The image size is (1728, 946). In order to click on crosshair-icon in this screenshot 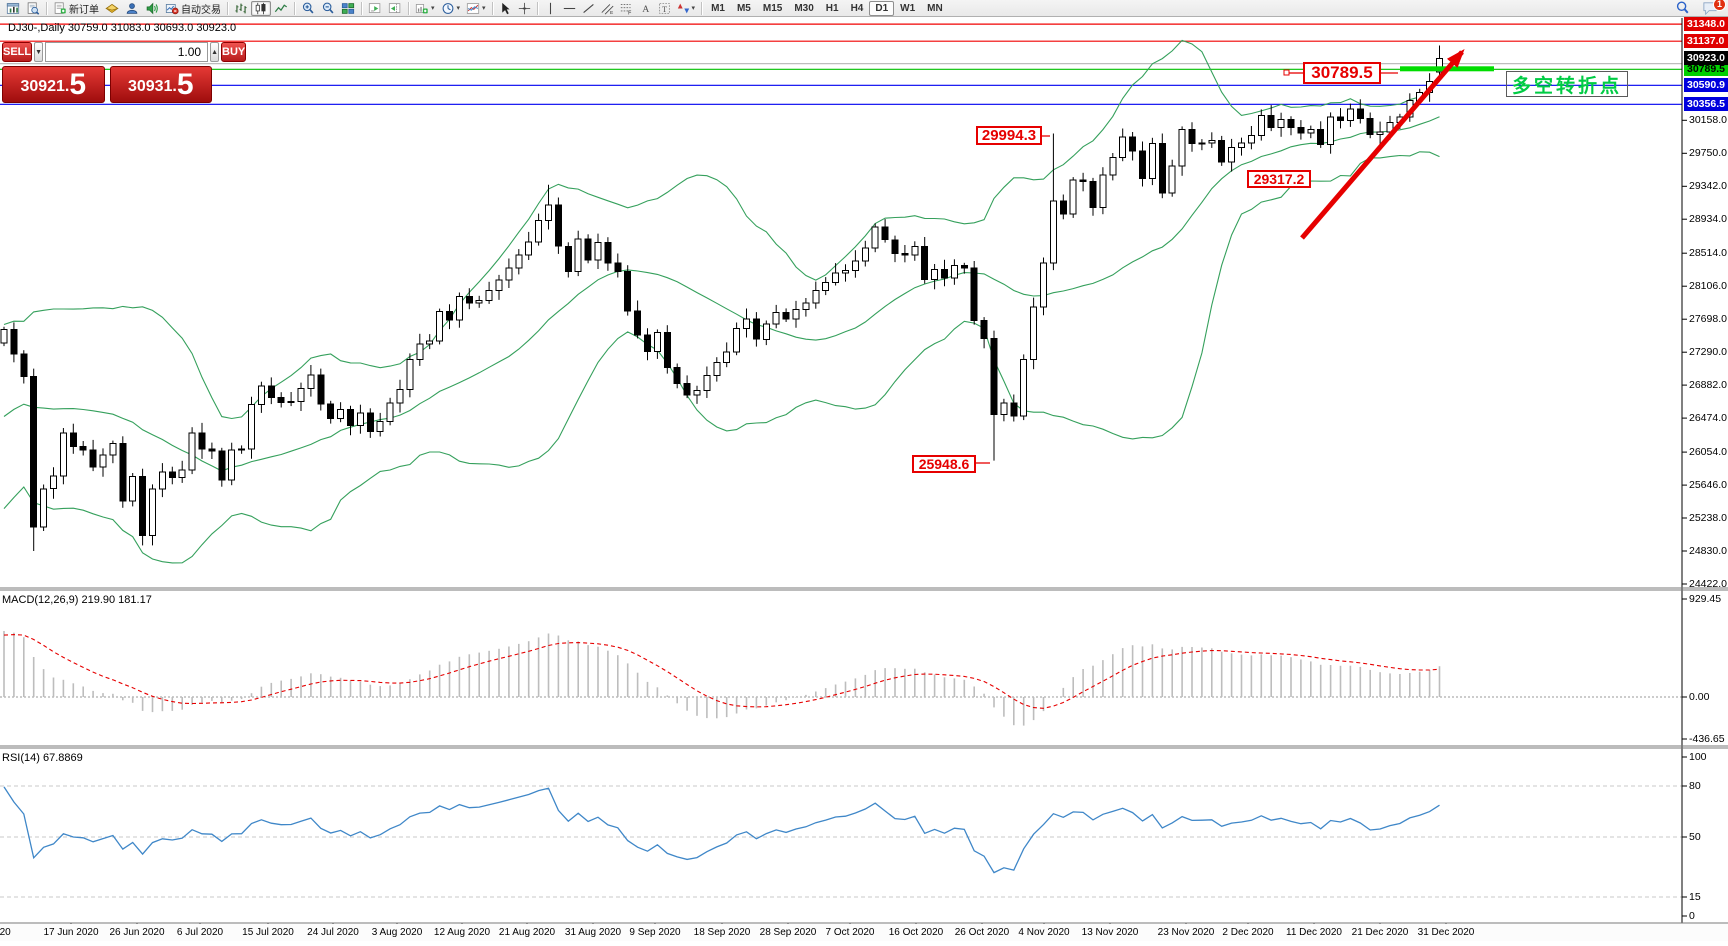, I will do `click(524, 8)`.